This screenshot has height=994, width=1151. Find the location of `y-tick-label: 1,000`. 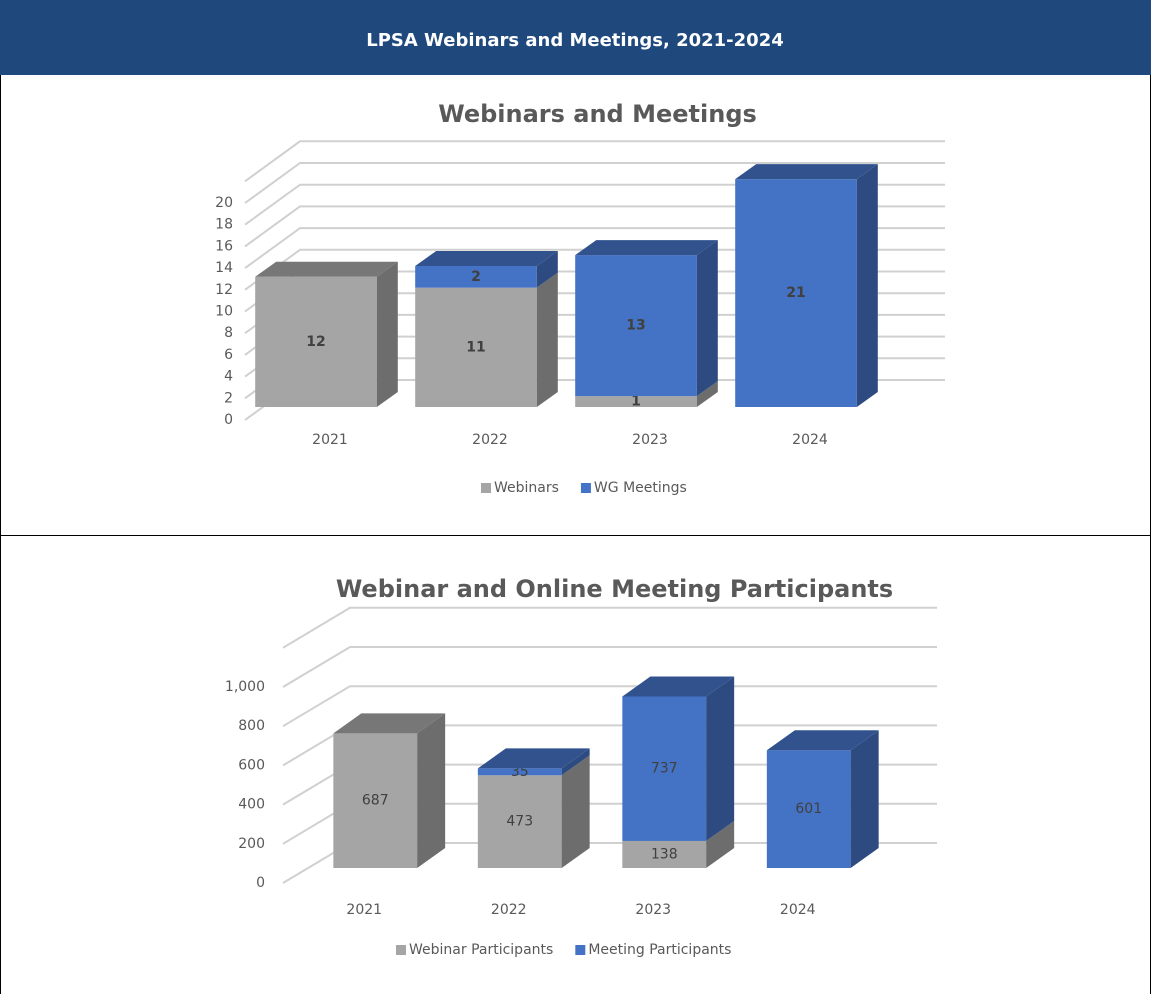

y-tick-label: 1,000 is located at coordinates (245, 687).